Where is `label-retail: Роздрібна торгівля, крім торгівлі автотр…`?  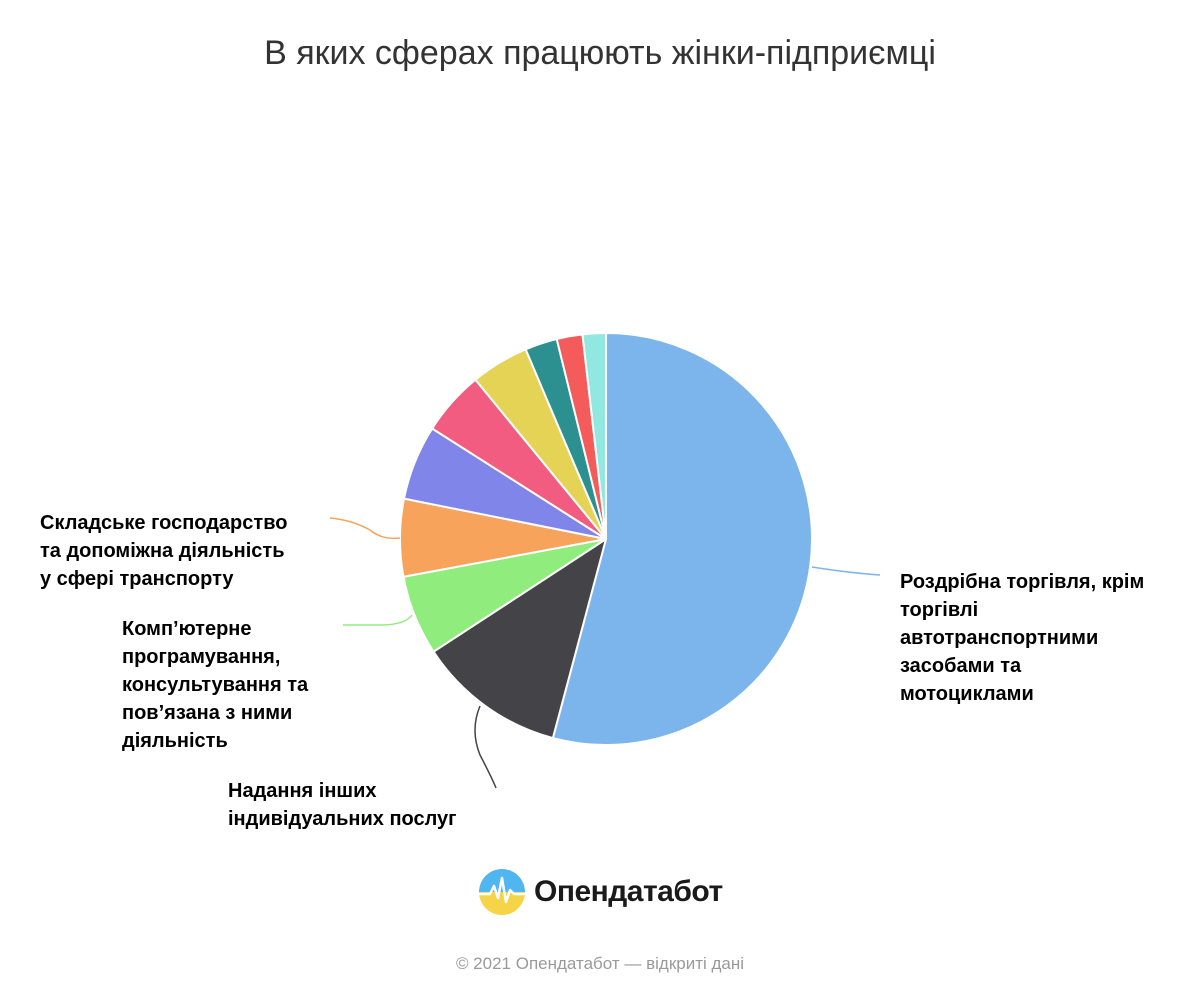
label-retail: Роздрібна торгівля, крім торгівлі автотр… is located at coordinates (1040, 638).